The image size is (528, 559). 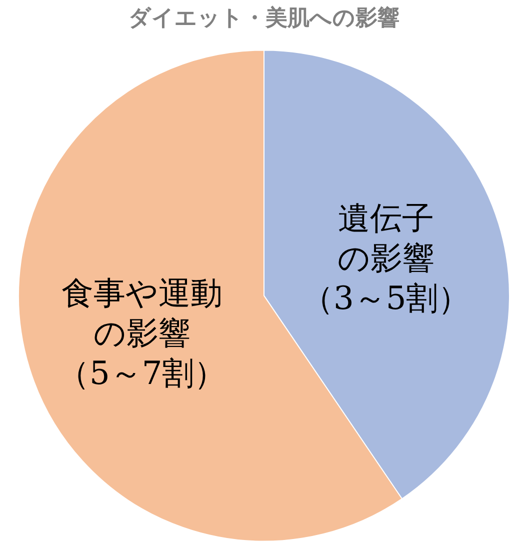 What do you see at coordinates (264, 17) in the screenshot?
I see `chart-title: ダイエット・美肌への影響` at bounding box center [264, 17].